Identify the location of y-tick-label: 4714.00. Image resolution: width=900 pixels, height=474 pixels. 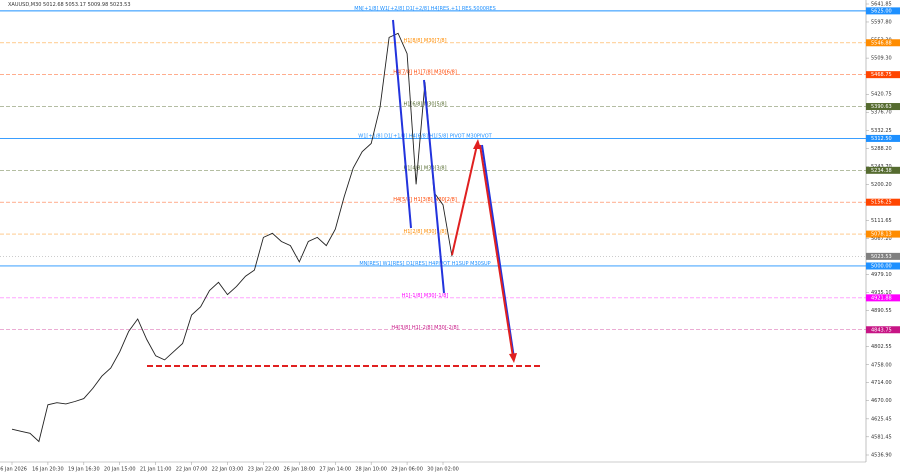
(881, 383).